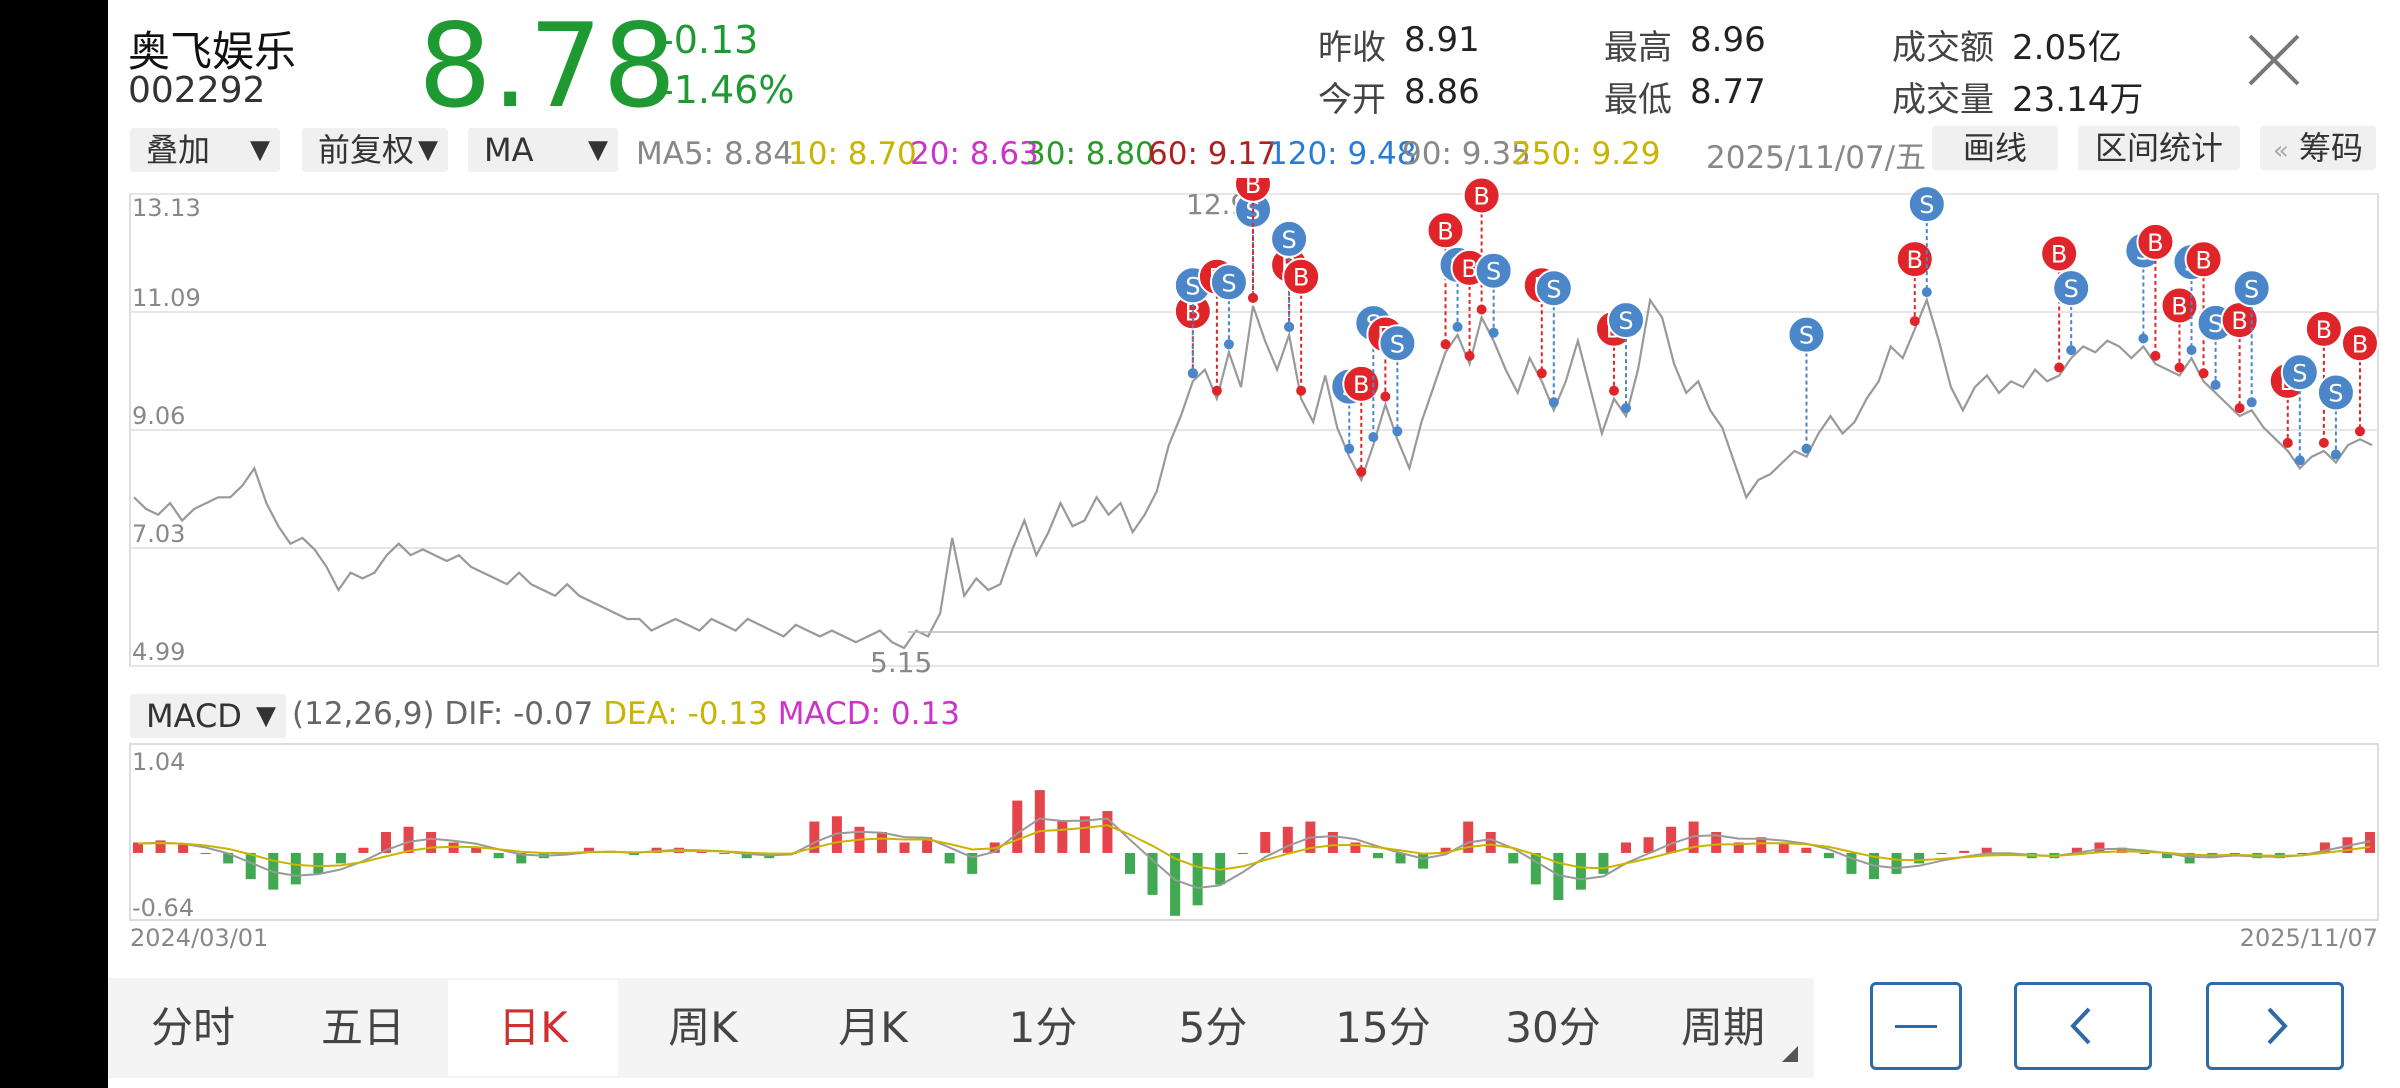 This screenshot has width=2400, height=1088. I want to click on draw-line-button: 画线, so click(1995, 148).